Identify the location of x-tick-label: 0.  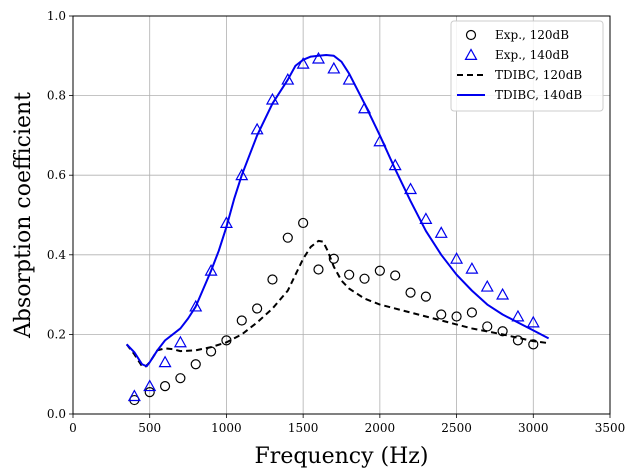
(73, 428).